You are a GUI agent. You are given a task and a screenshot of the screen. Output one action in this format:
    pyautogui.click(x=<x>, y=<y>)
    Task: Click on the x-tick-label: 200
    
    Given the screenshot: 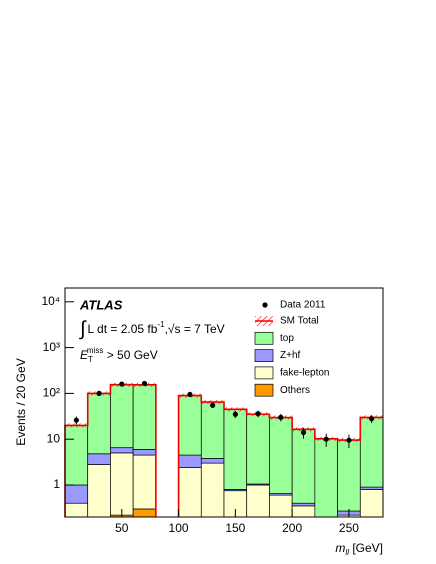 What is the action you would take?
    pyautogui.click(x=292, y=528)
    